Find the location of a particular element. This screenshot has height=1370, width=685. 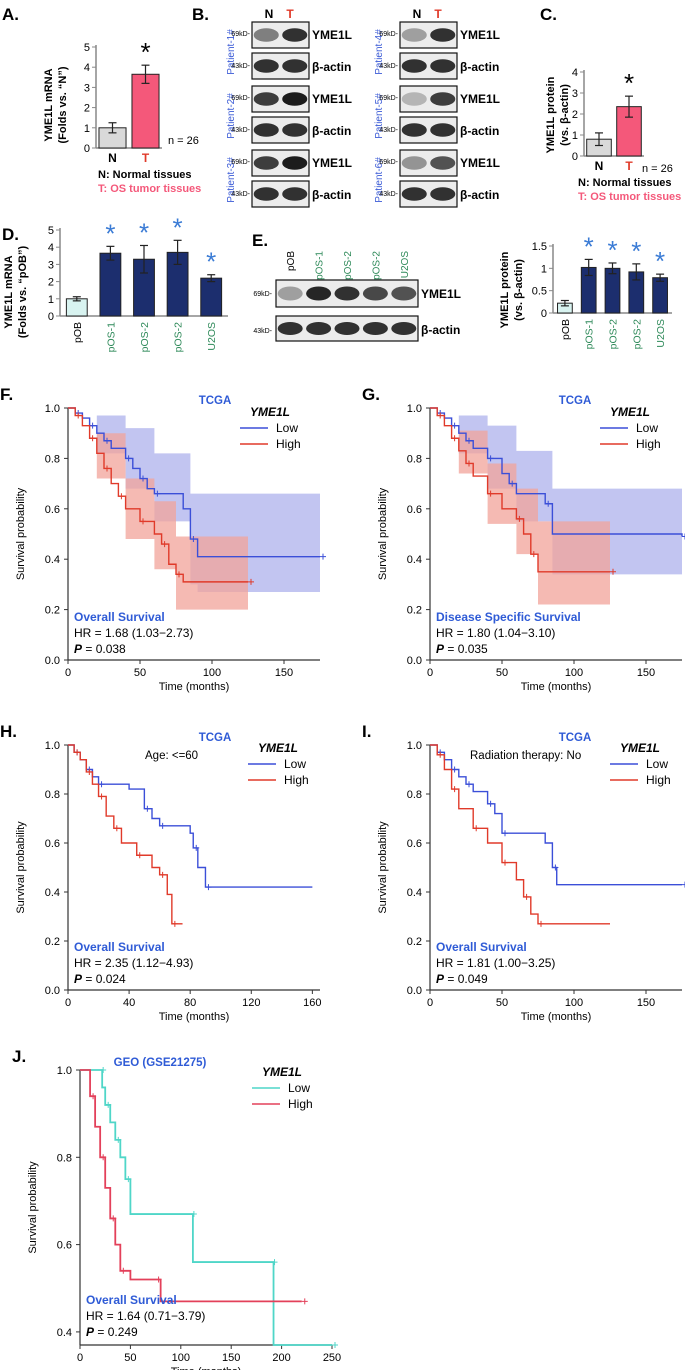

km-dataset-title: TCGA is located at coordinates (575, 738).